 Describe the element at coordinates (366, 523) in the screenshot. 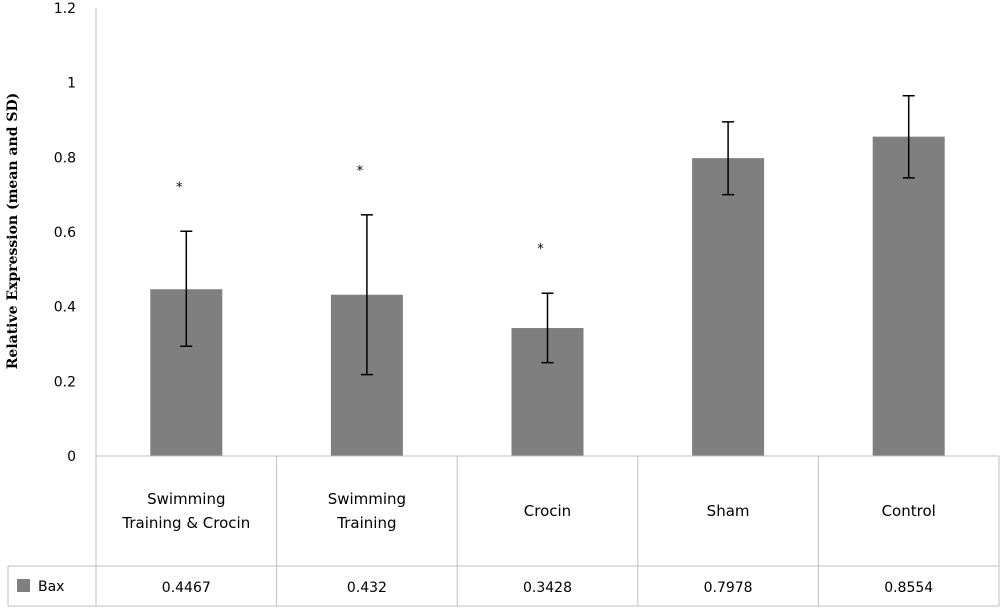

I see `category-label: Training` at that location.